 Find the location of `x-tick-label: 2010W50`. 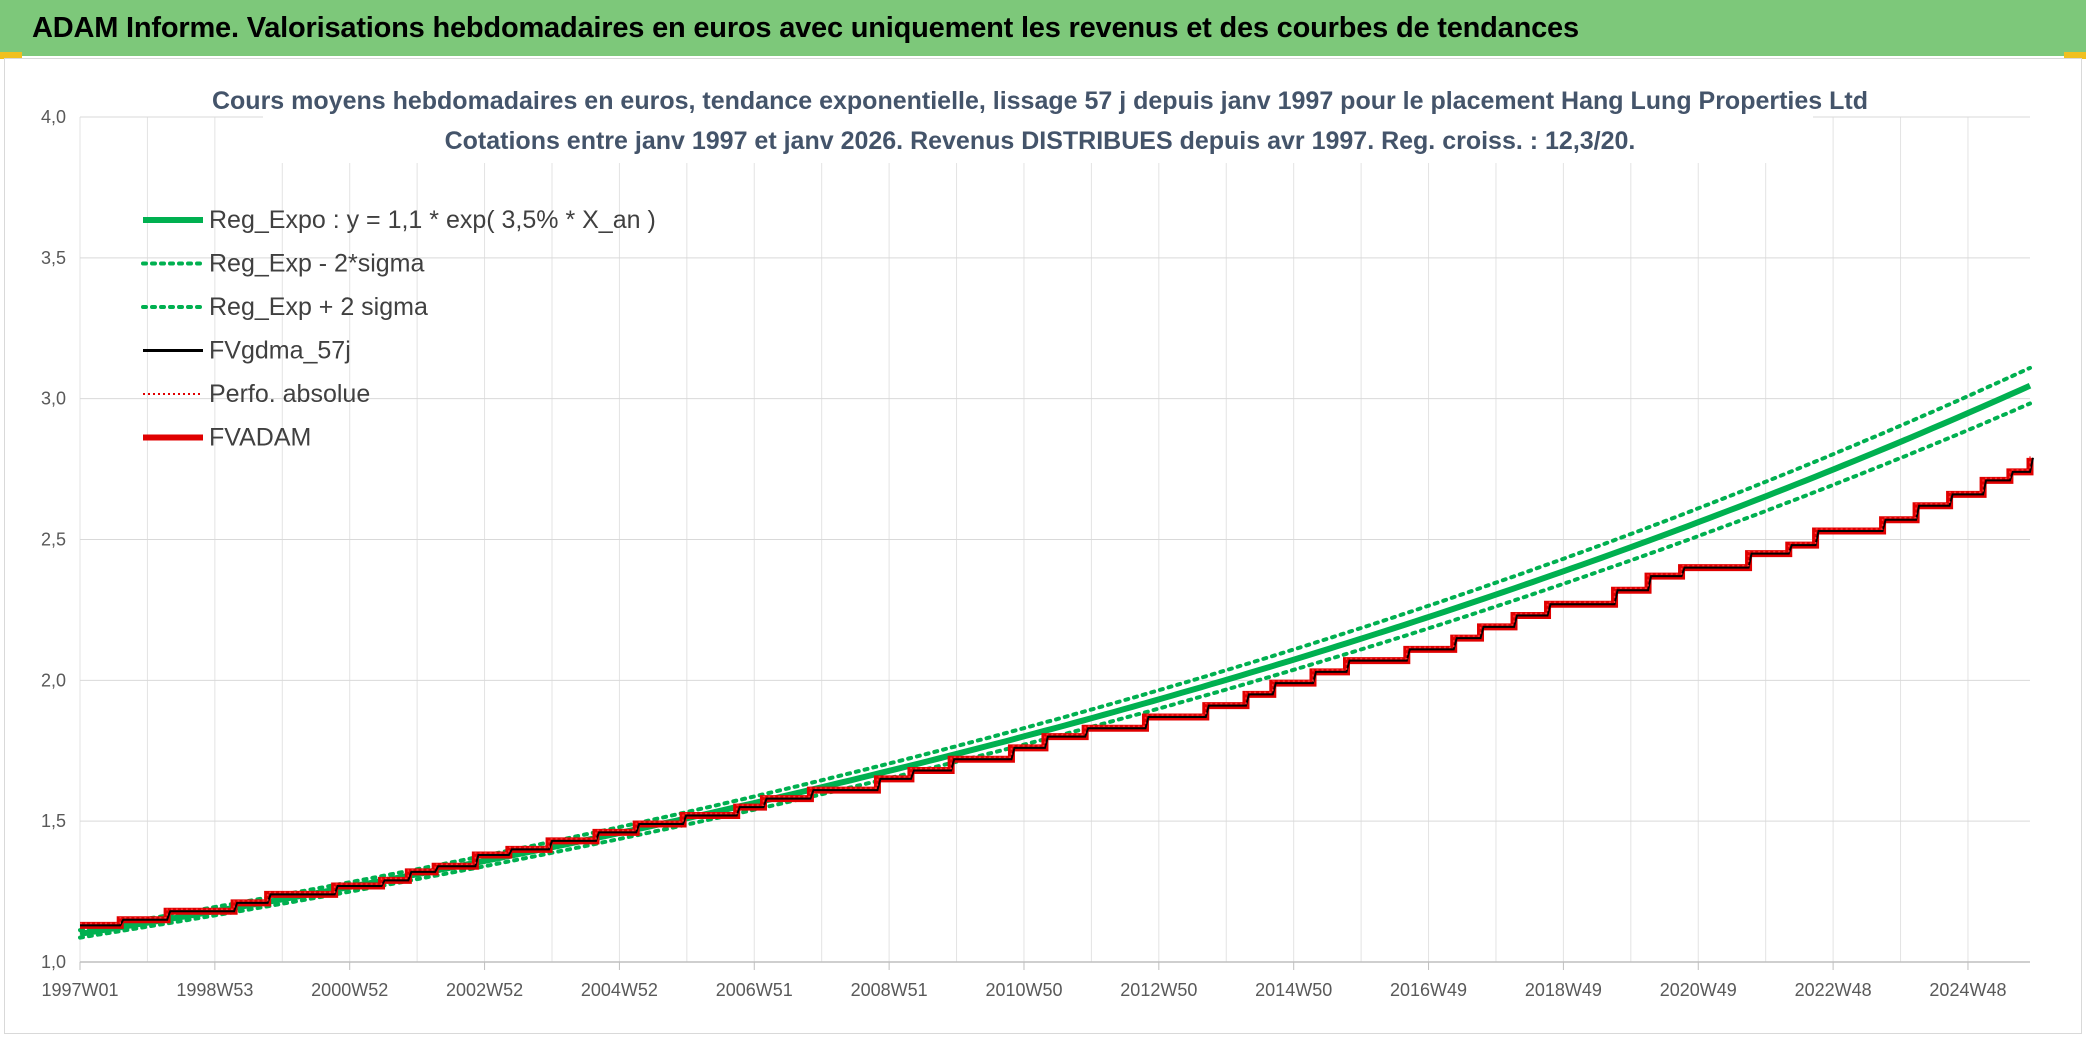

x-tick-label: 2010W50 is located at coordinates (1023, 990).